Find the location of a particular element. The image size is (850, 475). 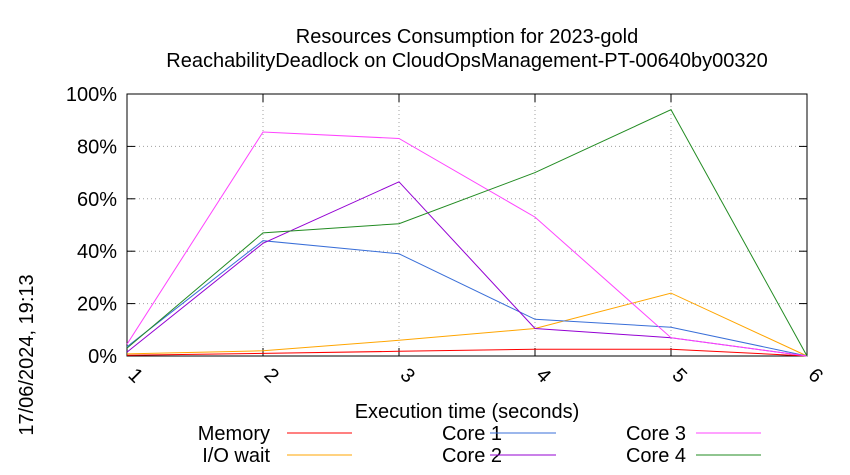

x-tick-label: 2 is located at coordinates (271, 375).